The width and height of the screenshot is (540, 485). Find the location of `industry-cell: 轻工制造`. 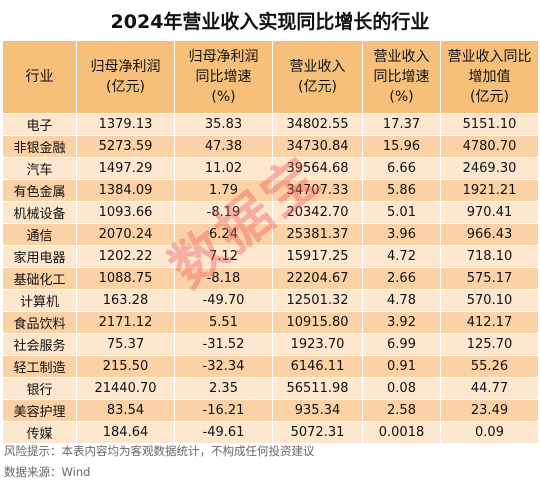

industry-cell: 轻工制造 is located at coordinates (39, 366).